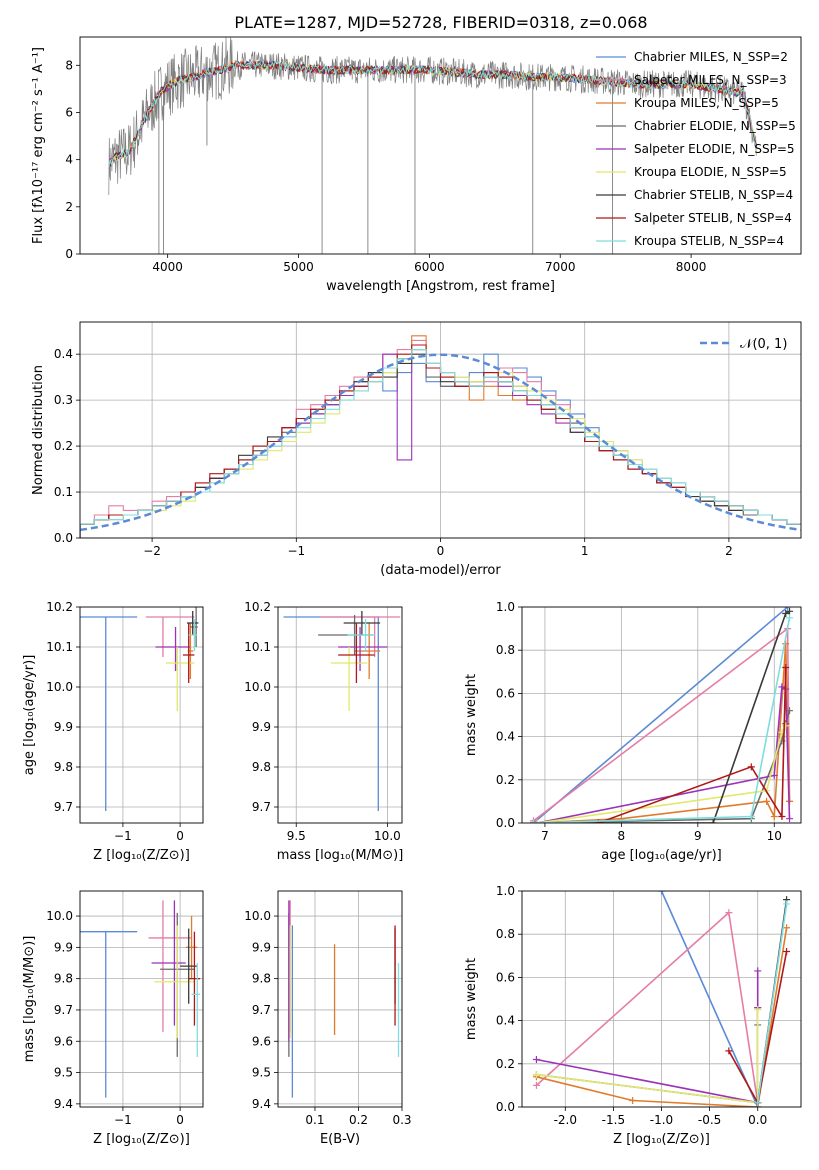 This screenshot has width=819, height=1170. I want to click on y-tick-label: 9.7, so click(261, 1010).